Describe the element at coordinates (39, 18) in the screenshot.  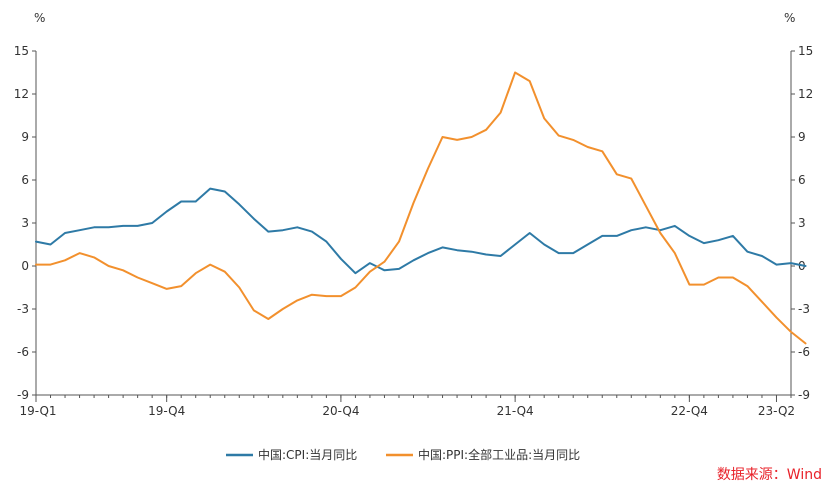
I see `left-axis-unit: %` at that location.